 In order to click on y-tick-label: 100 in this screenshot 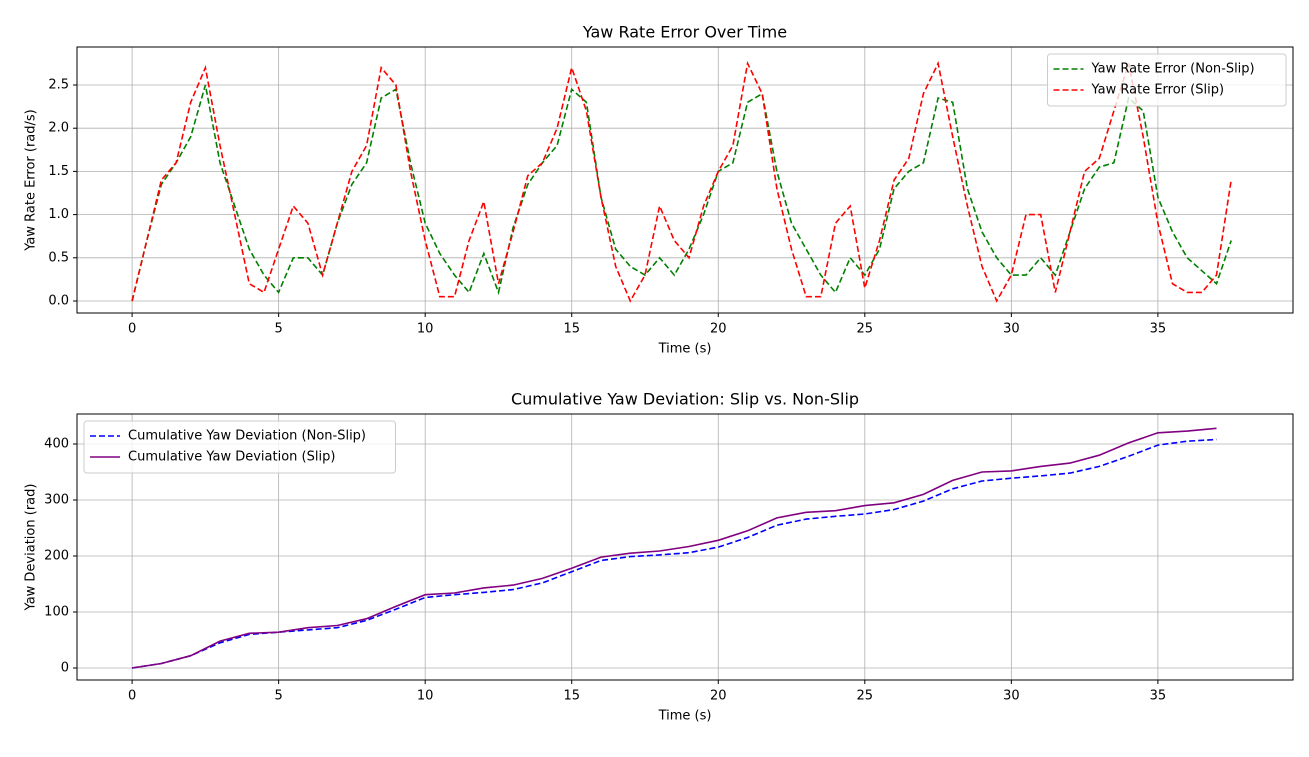, I will do `click(56, 612)`.